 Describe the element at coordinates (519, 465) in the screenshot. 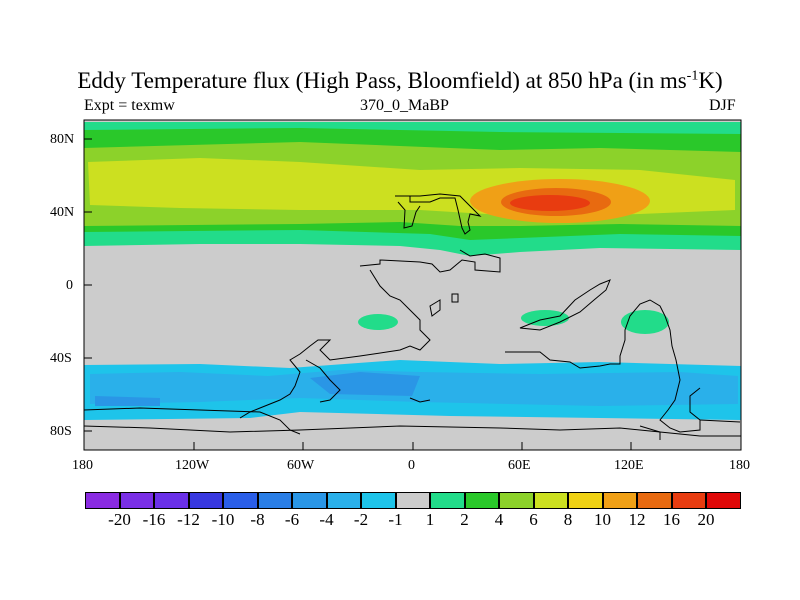

I see `lon-label-60e: 60E` at that location.